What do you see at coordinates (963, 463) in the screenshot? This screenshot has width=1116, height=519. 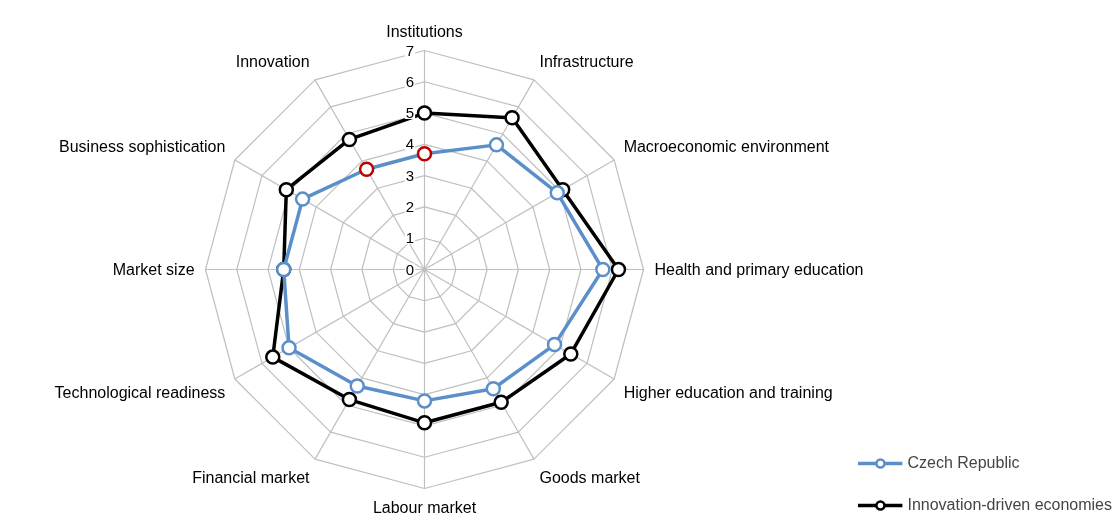 I see `legend-label: Czech Republic` at bounding box center [963, 463].